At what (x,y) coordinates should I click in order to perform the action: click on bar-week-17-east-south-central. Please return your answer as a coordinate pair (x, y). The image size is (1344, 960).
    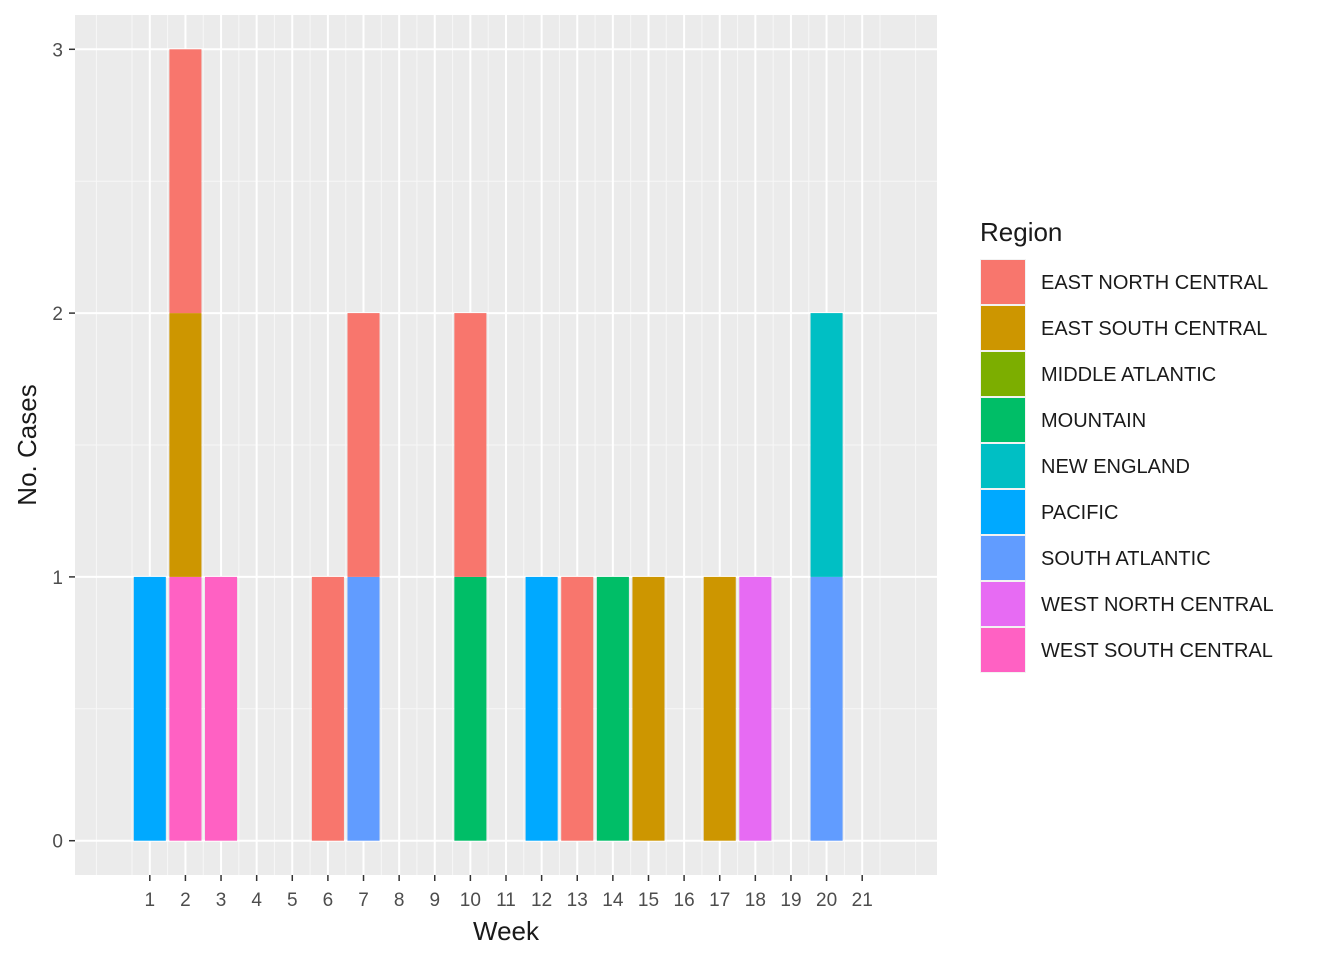
    Looking at the image, I should click on (719, 708).